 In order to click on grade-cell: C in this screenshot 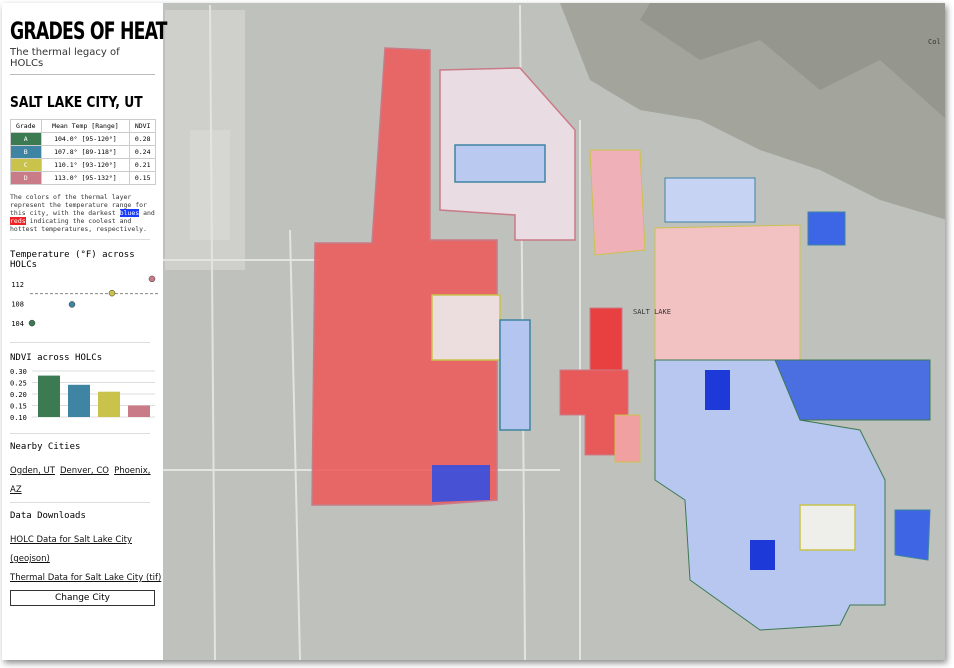, I will do `click(26, 165)`.